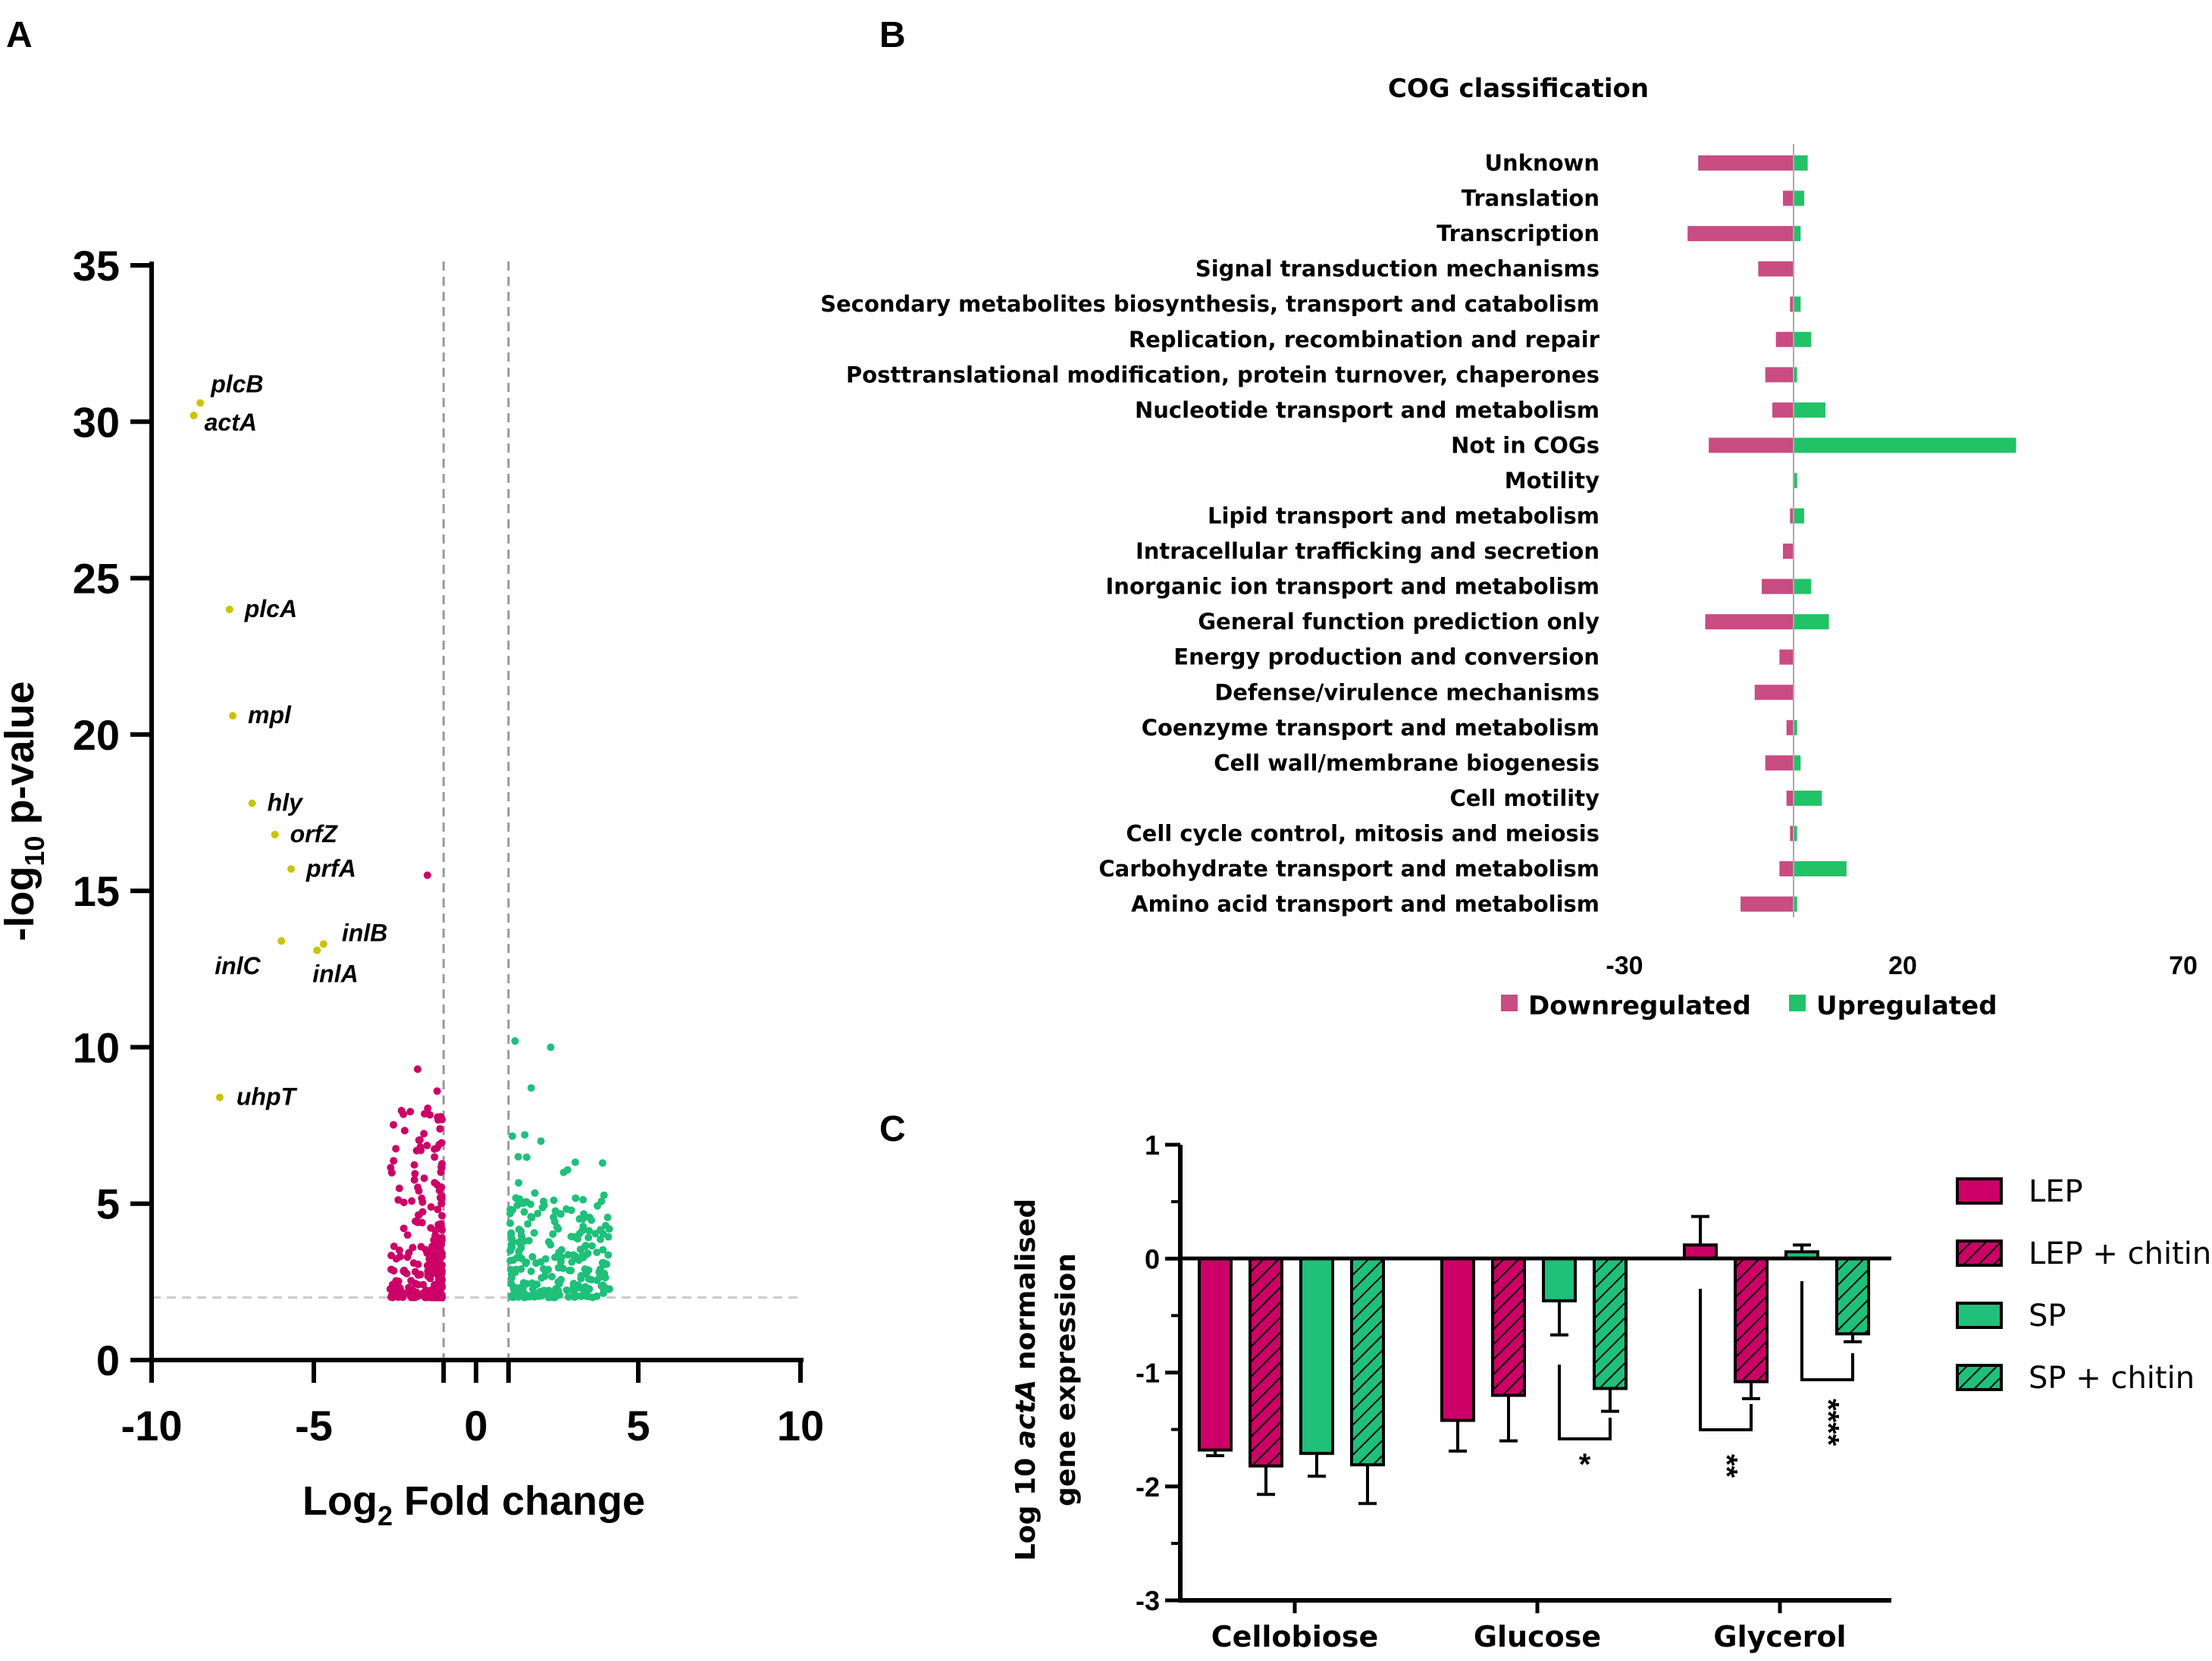 This screenshot has width=2212, height=1661. I want to click on sig-label-1: **, so click(1727, 1466).